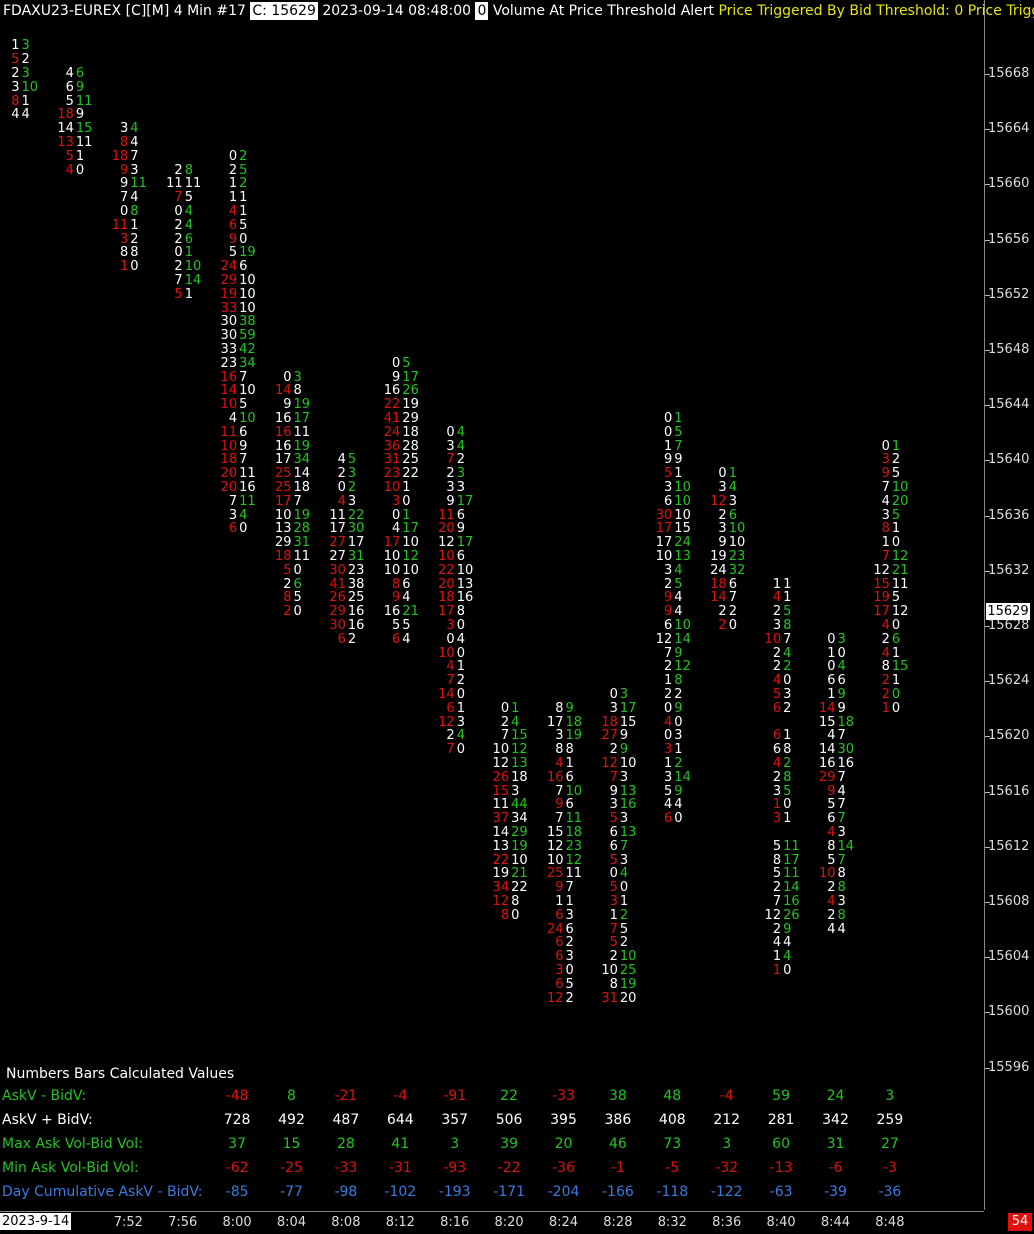 This screenshot has height=1234, width=1034. I want to click on ask-volume-cell: 18, so click(846, 722).